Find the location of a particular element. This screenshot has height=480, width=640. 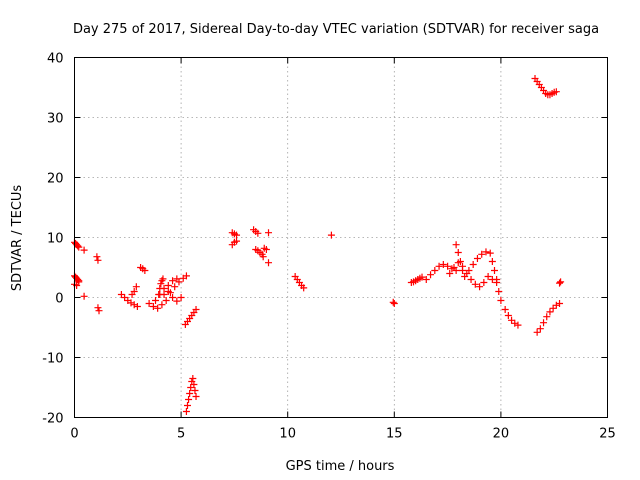

y-tick-label: 10 is located at coordinates (55, 239).